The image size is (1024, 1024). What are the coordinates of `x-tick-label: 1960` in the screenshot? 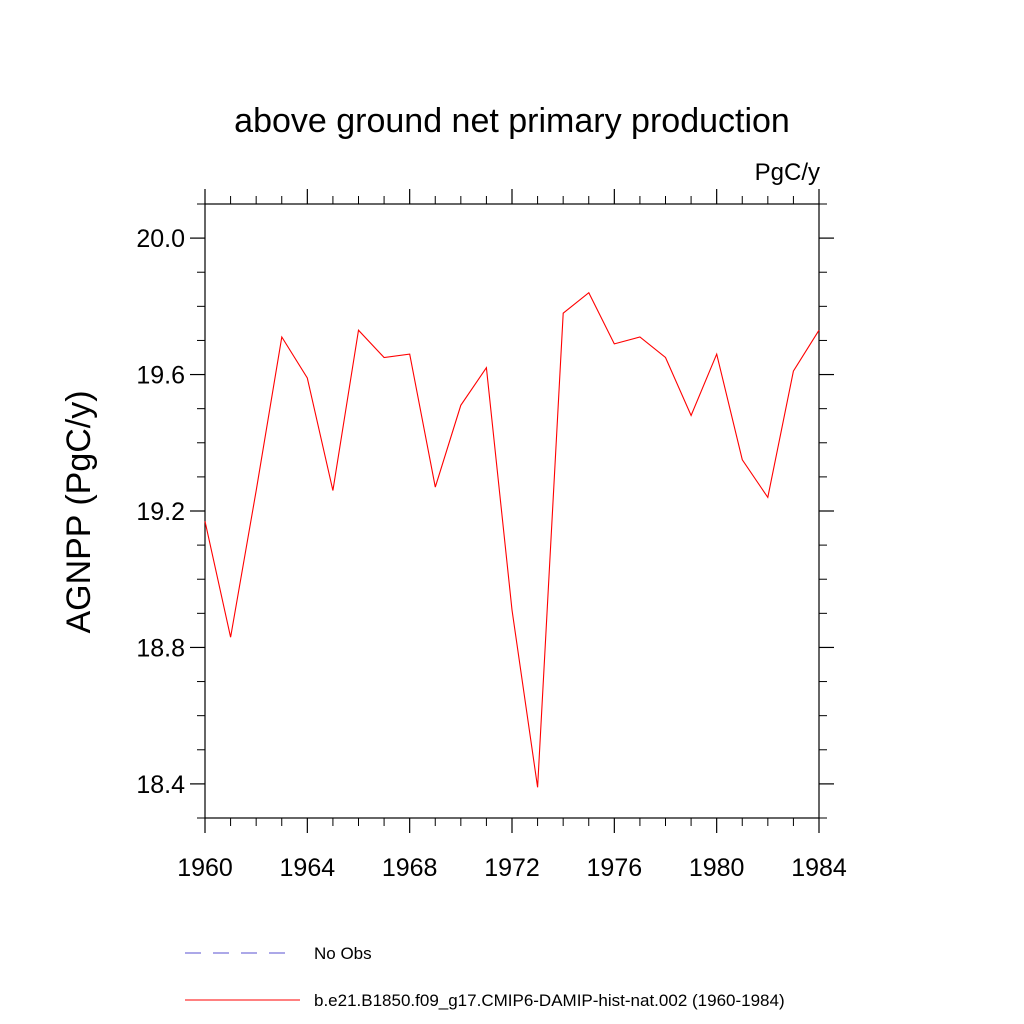 It's located at (205, 868).